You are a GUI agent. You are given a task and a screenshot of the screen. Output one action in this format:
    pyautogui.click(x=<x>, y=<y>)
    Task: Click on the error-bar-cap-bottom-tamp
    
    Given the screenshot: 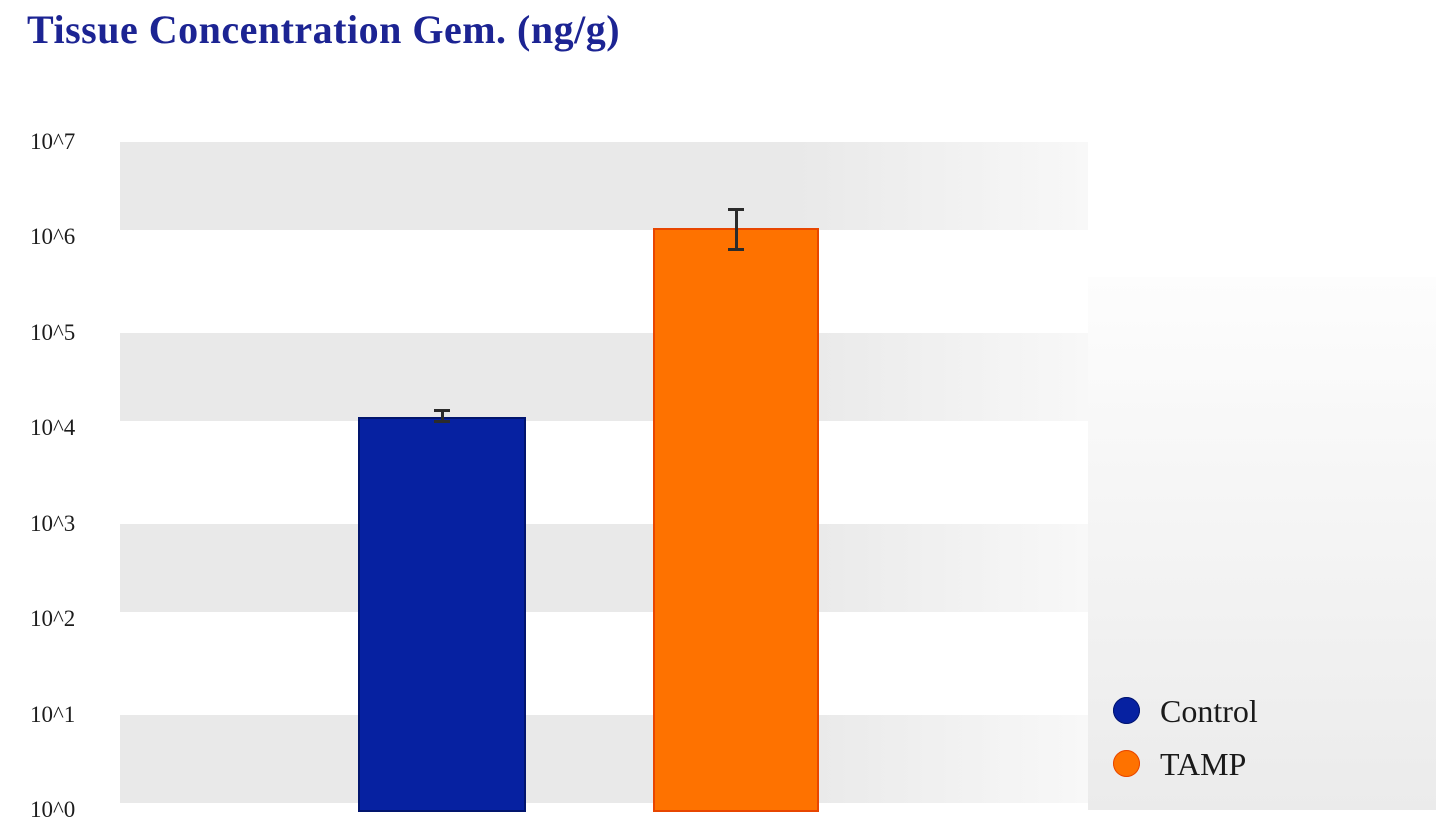 What is the action you would take?
    pyautogui.click(x=736, y=249)
    